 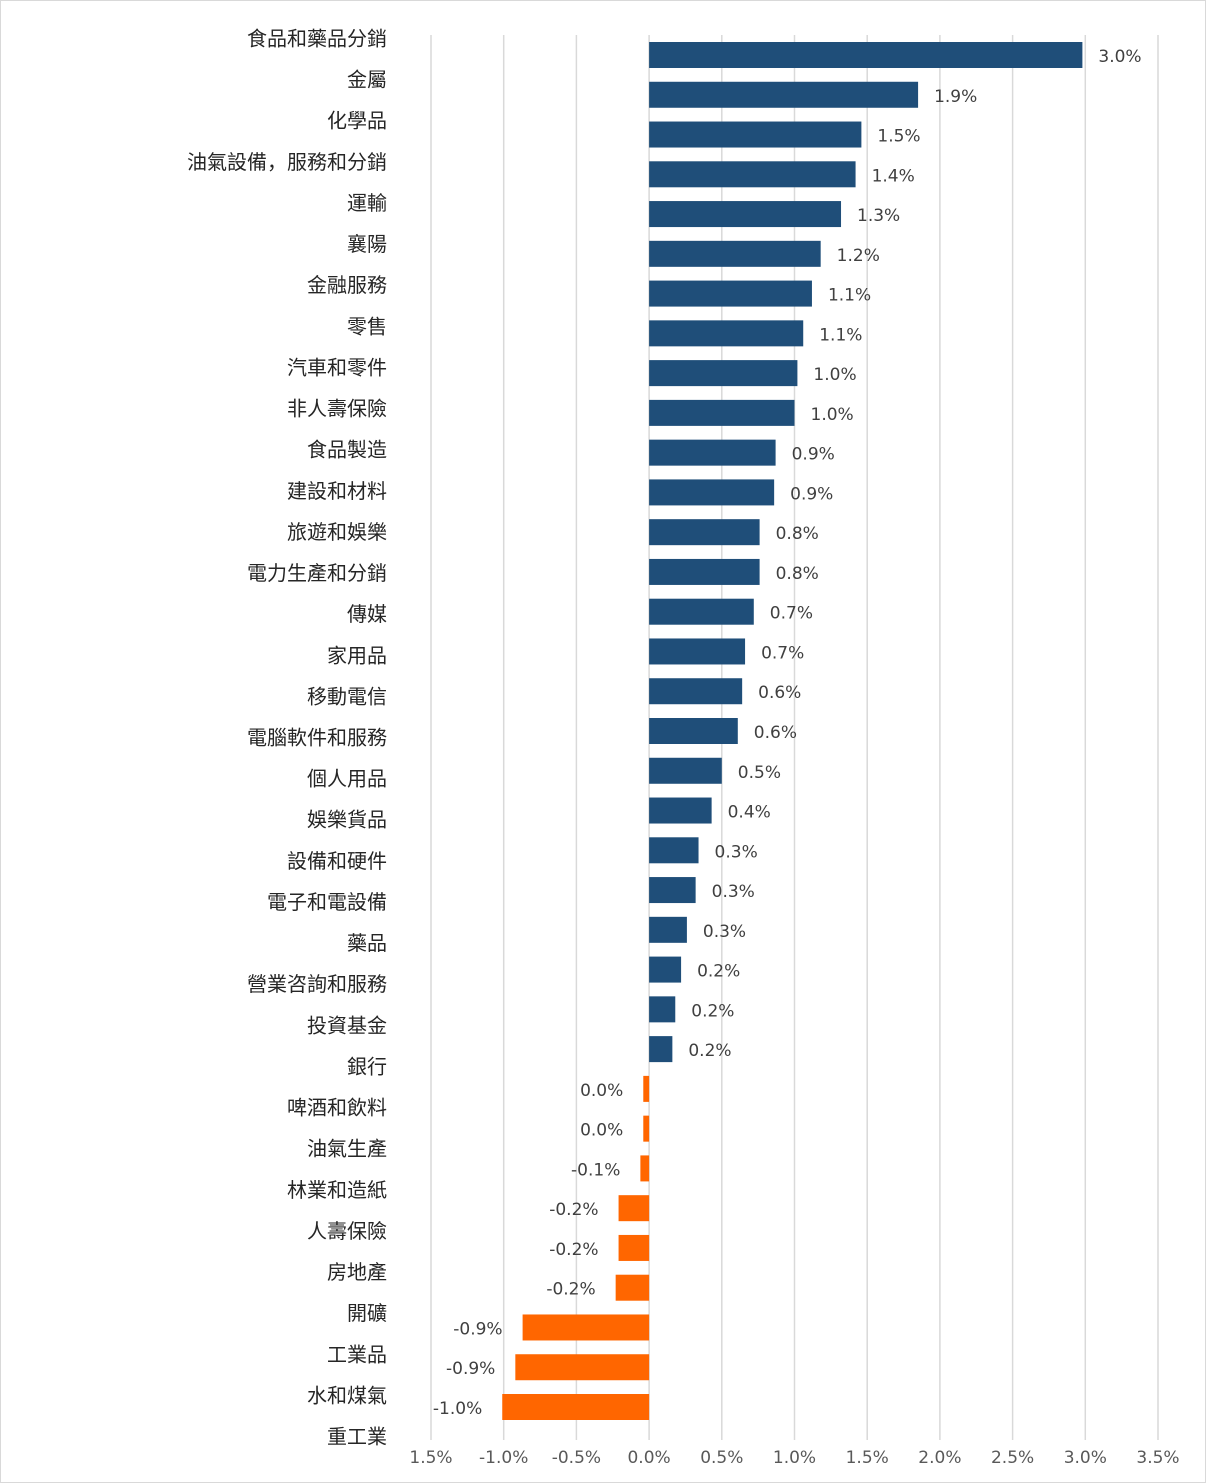 What do you see at coordinates (347, 1231) in the screenshot?
I see `y-tick-label: 人壽保險` at bounding box center [347, 1231].